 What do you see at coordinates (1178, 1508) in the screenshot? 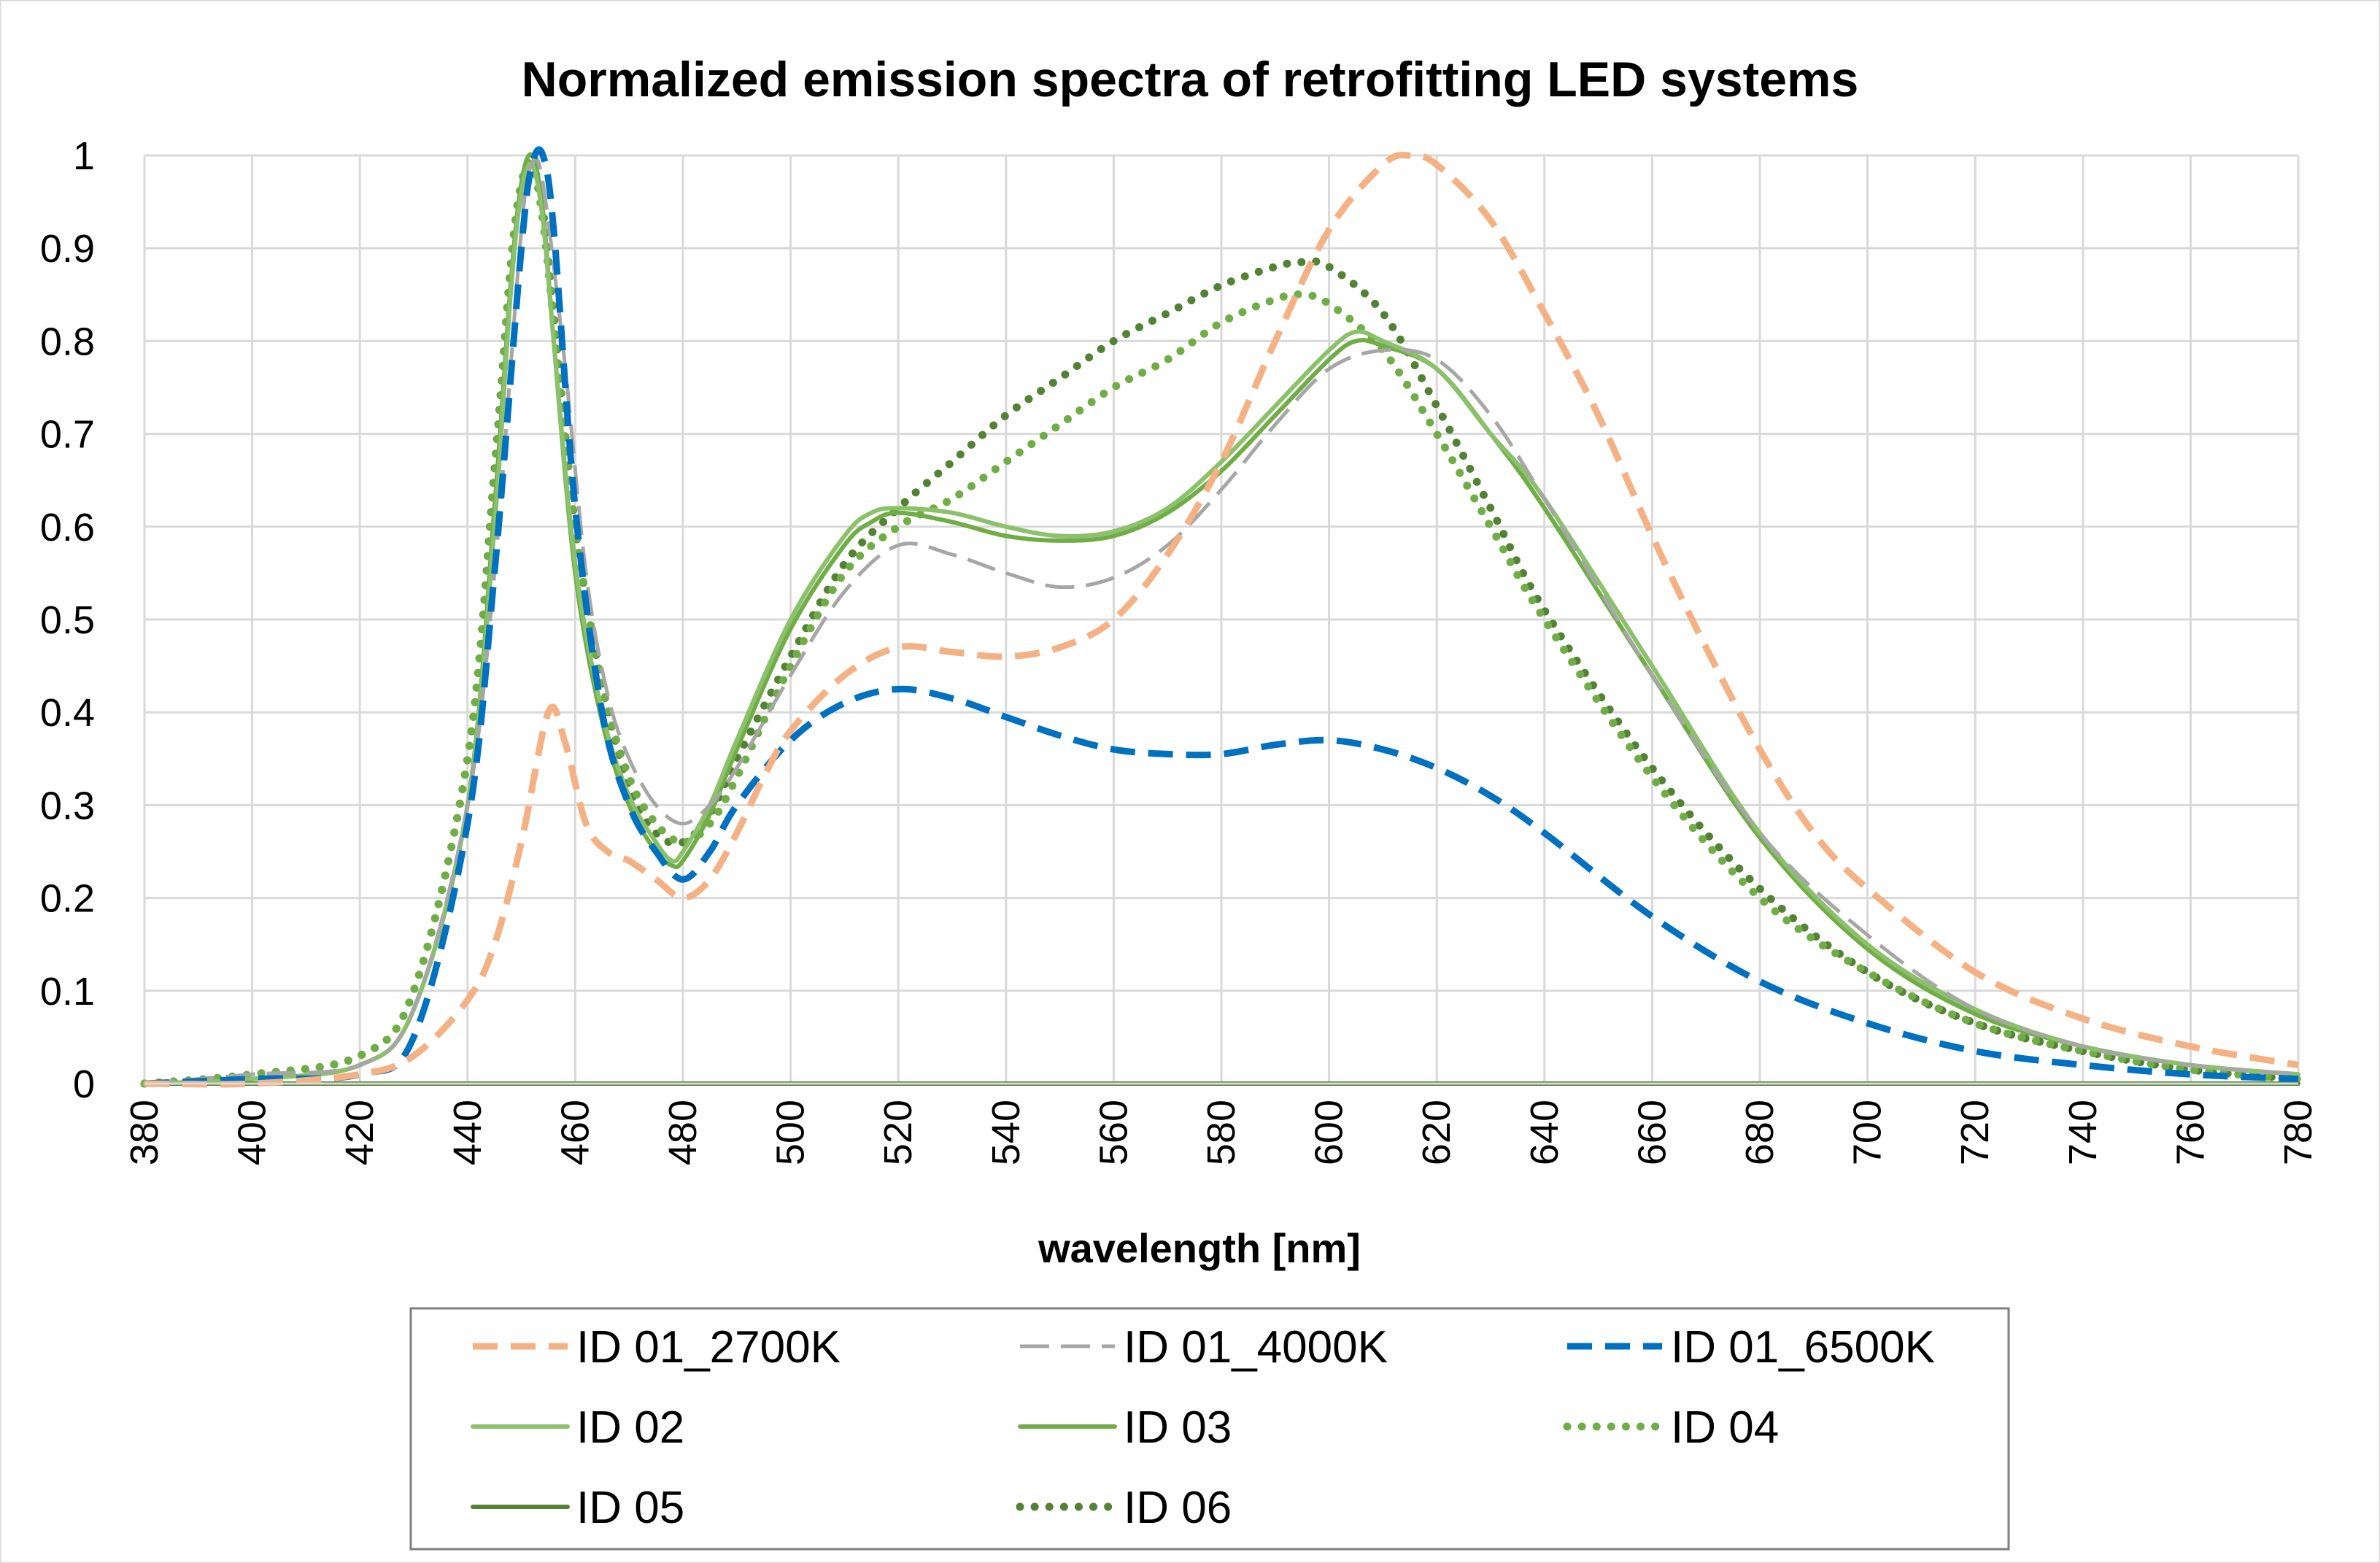
I see `legend-label: ID 06` at bounding box center [1178, 1508].